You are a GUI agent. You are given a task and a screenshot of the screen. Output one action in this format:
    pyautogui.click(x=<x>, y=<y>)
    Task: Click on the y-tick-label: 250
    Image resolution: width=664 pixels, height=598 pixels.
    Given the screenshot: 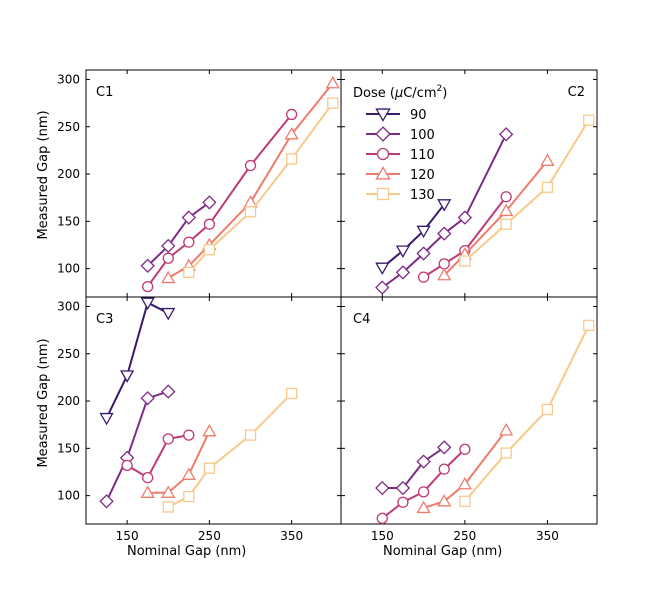 What is the action you would take?
    pyautogui.click(x=68, y=127)
    